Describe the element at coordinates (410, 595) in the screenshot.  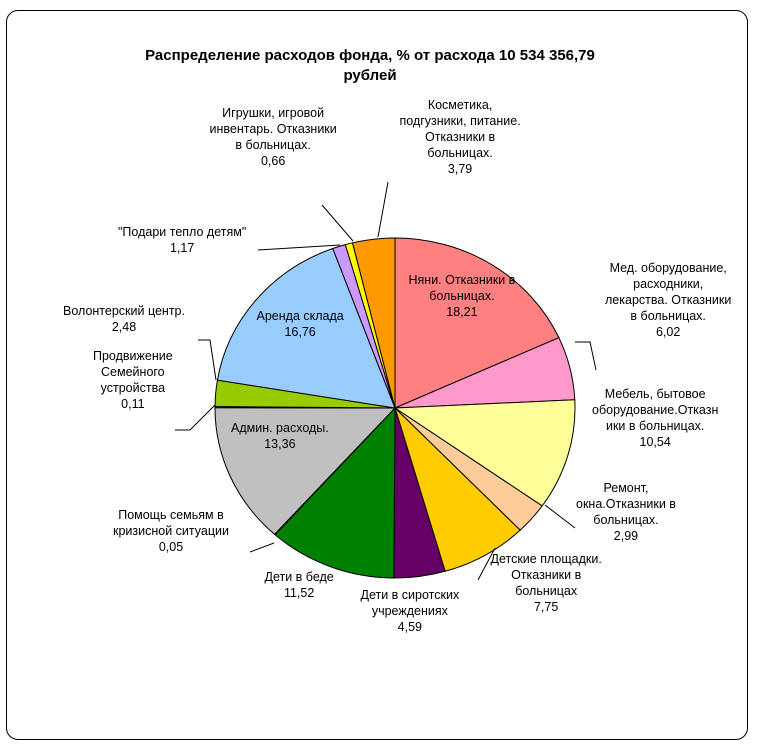
I see `slice-label-line: Дети в сиротских` at that location.